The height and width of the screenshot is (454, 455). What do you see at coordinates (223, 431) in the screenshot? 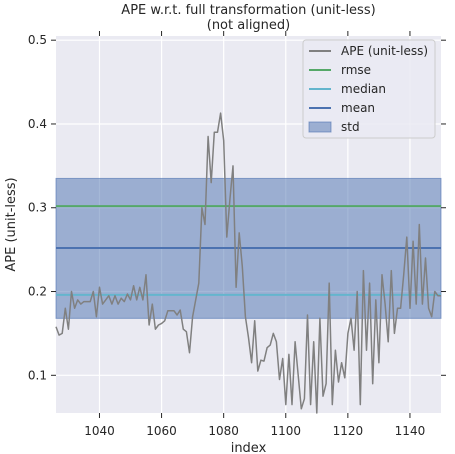
I see `x-tick-label: 1080` at bounding box center [223, 431].